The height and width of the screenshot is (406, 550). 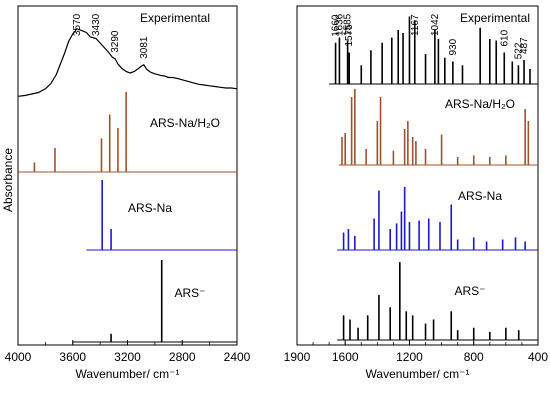 I want to click on right-x-tick-label: 1900, so click(x=297, y=357).